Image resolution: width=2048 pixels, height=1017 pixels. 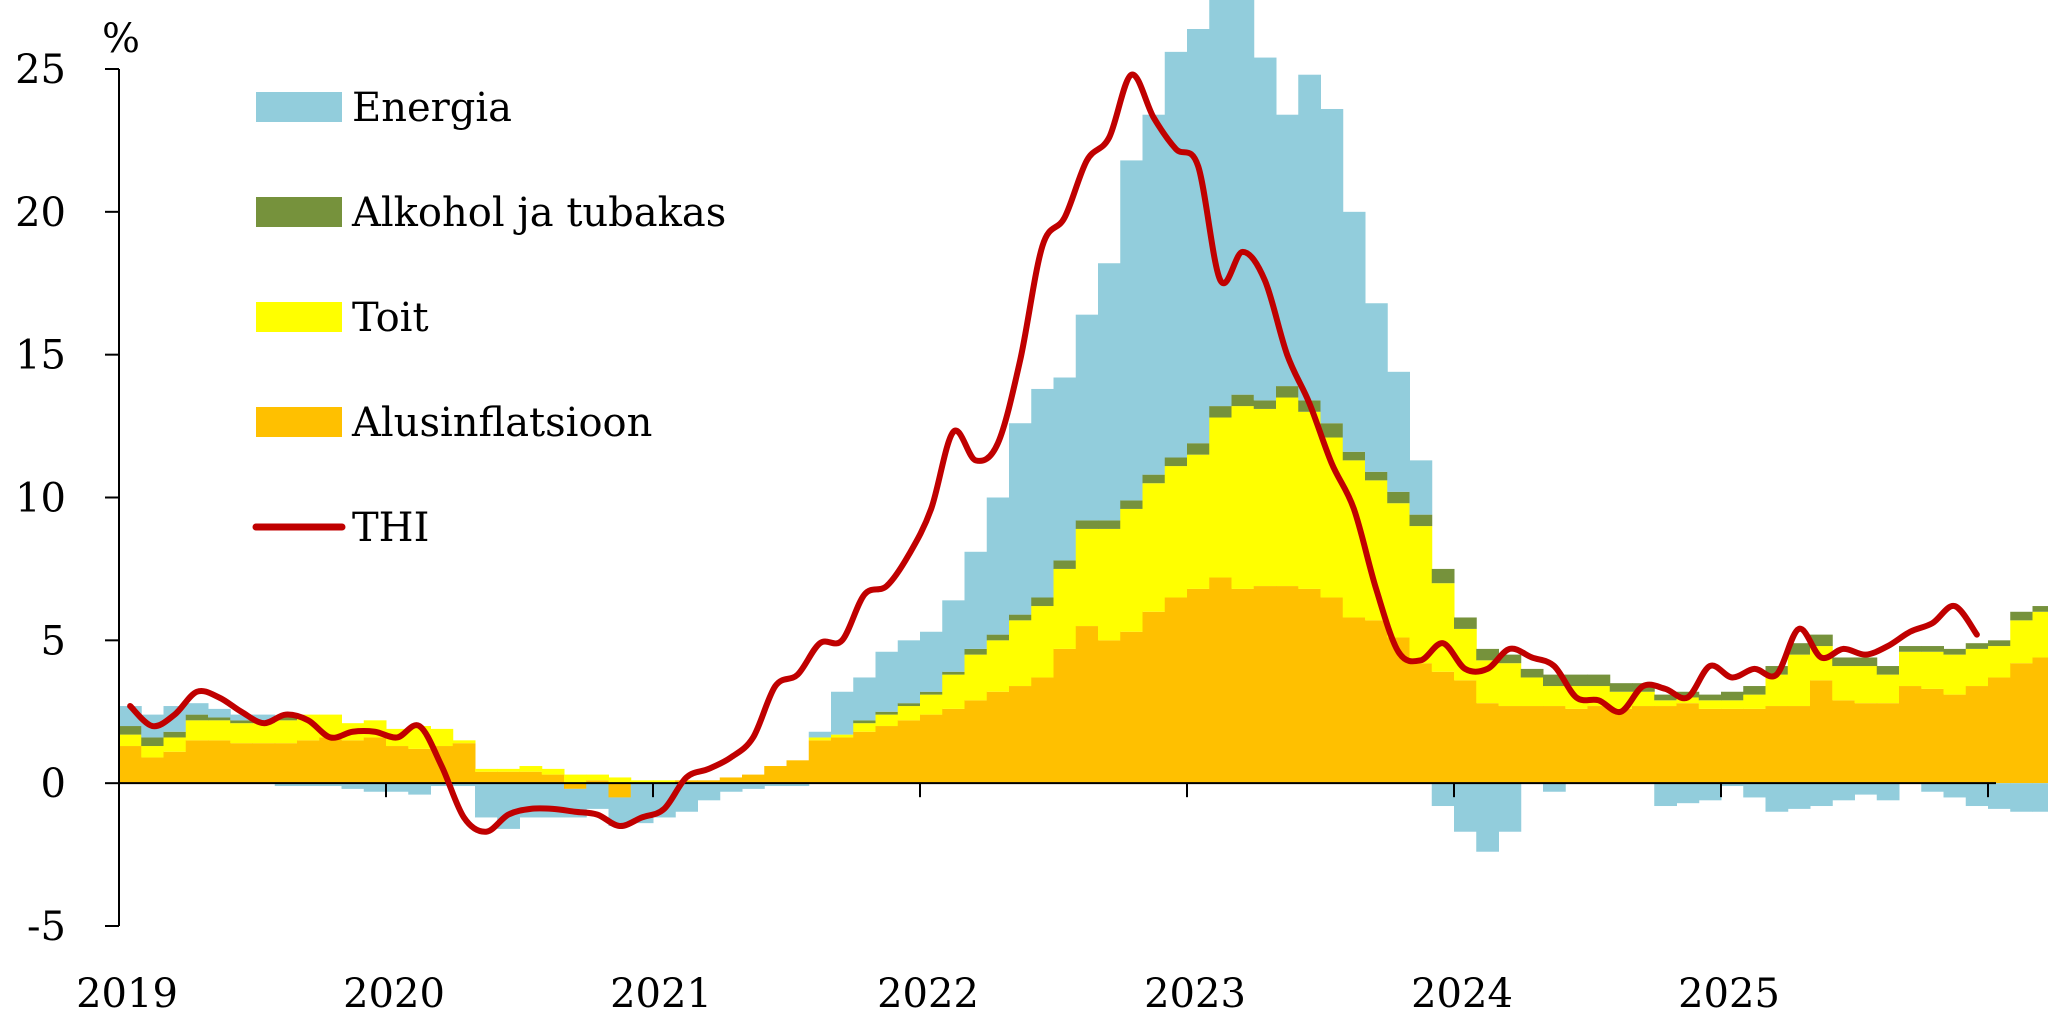 I want to click on x-tick-label: 2019, so click(x=127, y=994).